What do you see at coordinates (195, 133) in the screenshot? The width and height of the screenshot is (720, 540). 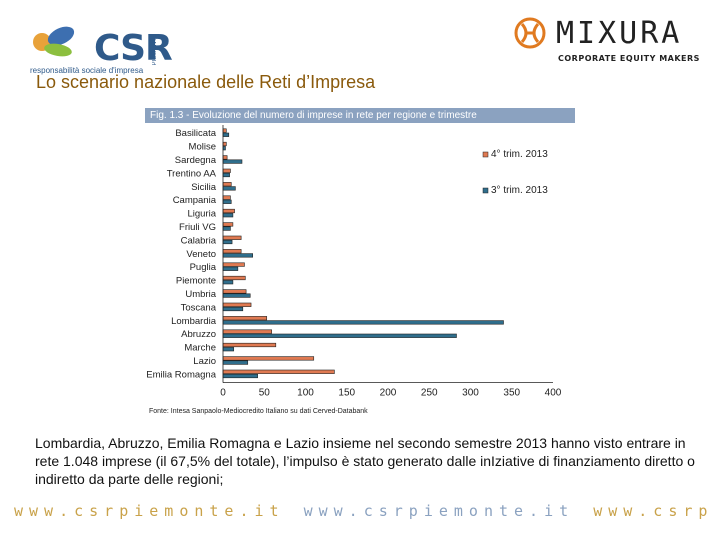 I see `category-label: Basilicata` at bounding box center [195, 133].